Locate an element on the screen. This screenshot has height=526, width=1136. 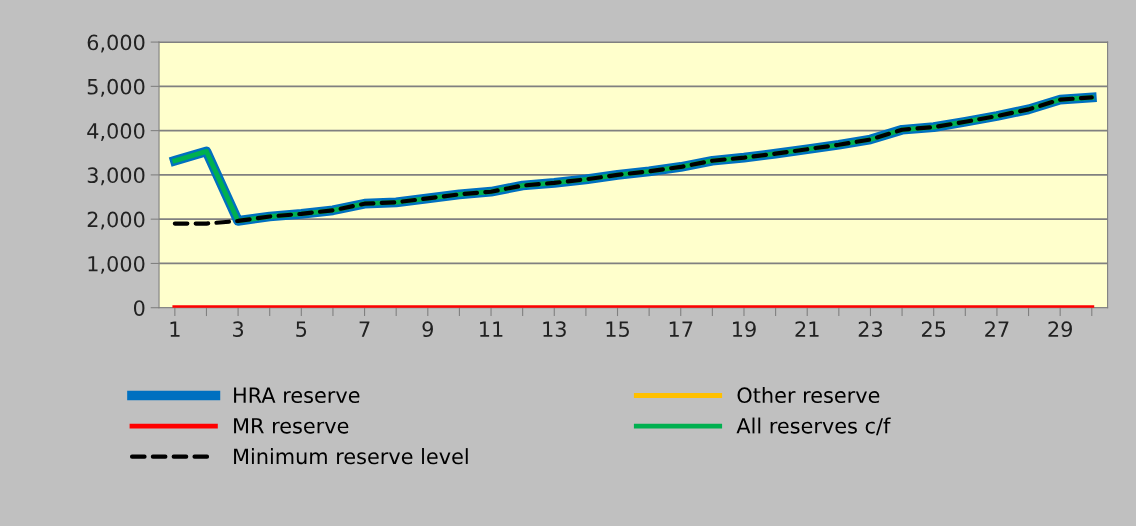
x-tick-label: 17 is located at coordinates (681, 329).